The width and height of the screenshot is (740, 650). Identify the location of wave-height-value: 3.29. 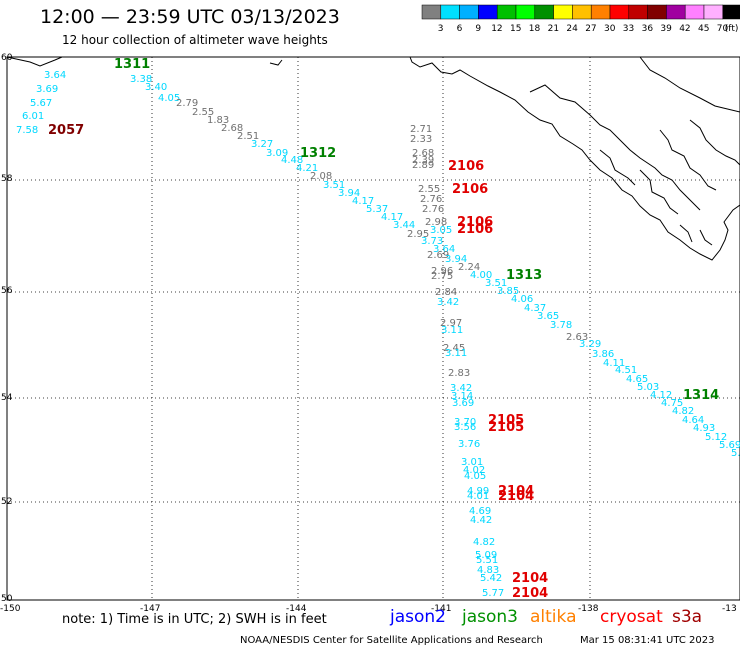
(590, 344).